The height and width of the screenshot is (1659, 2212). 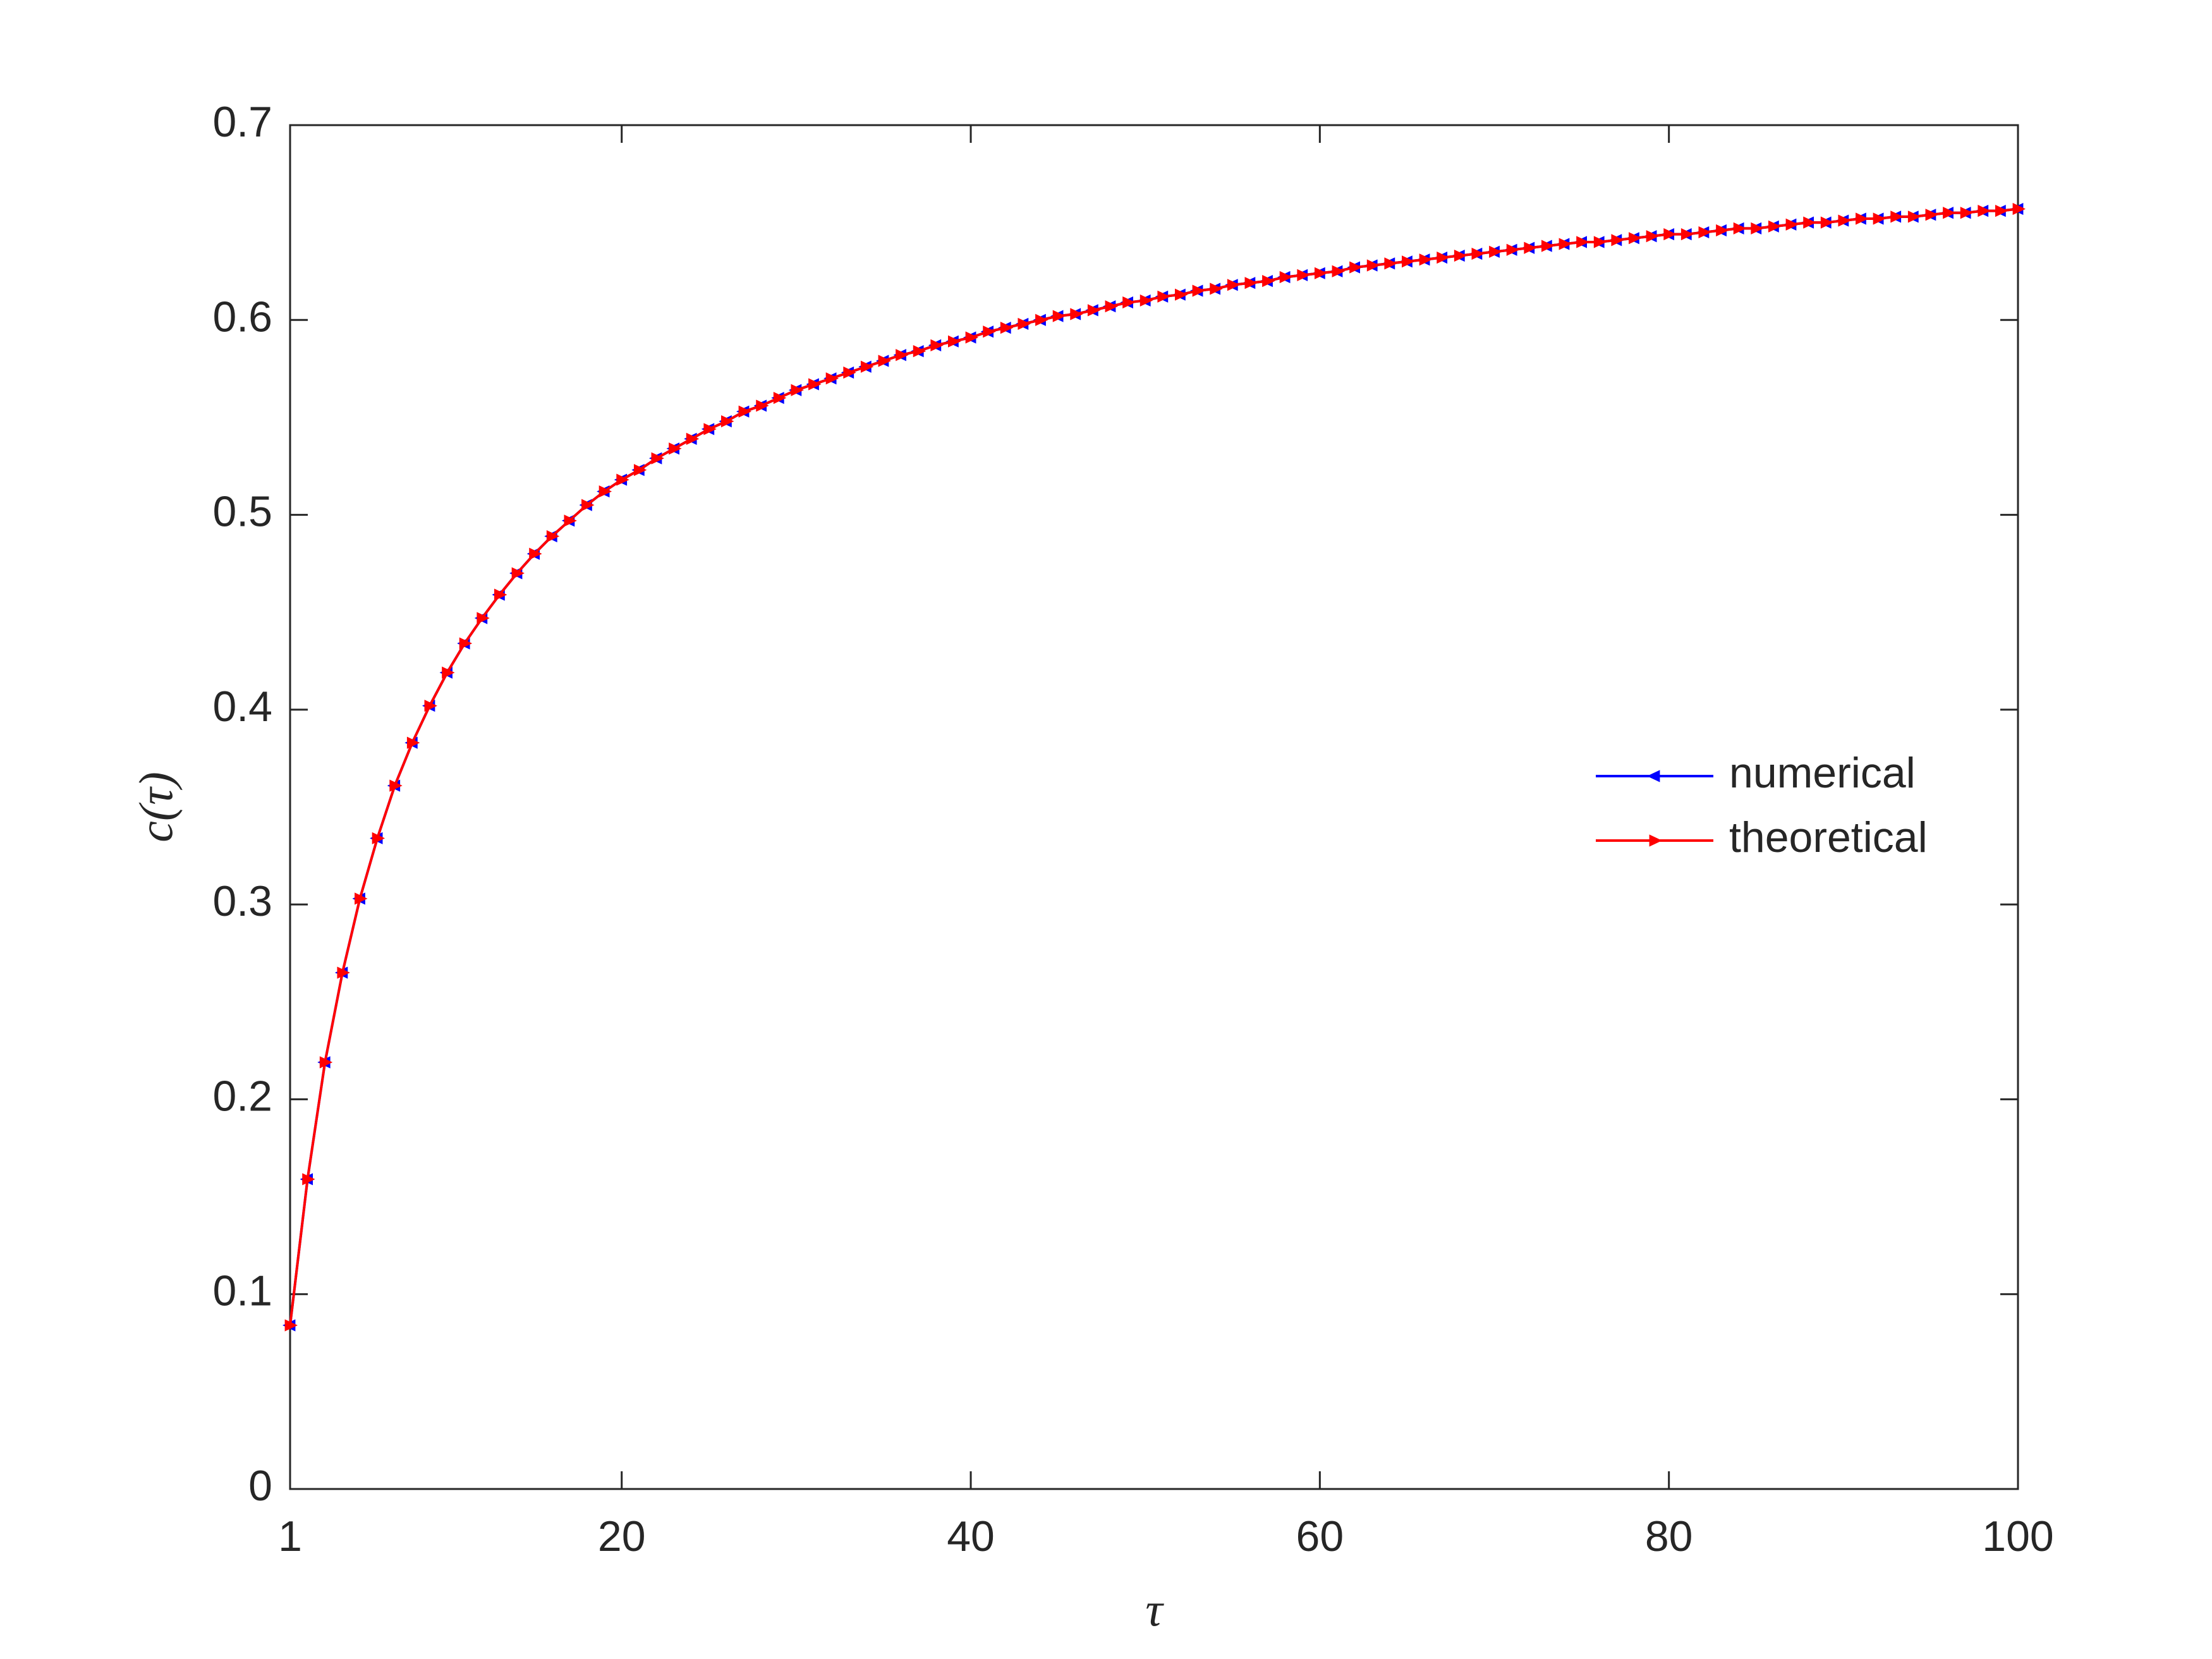 I want to click on y-tick-label: 0.4, so click(x=242, y=707).